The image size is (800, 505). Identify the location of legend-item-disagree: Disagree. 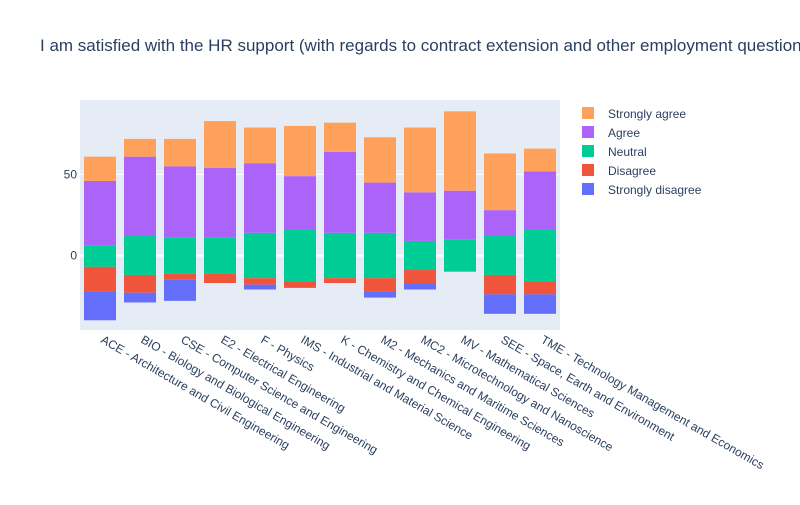
(619, 171).